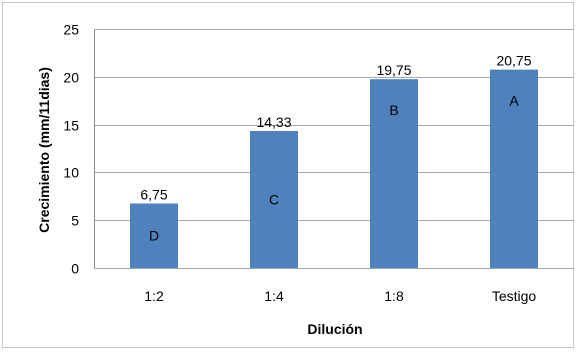 The image size is (578, 352). I want to click on group-letter: B, so click(393, 110).